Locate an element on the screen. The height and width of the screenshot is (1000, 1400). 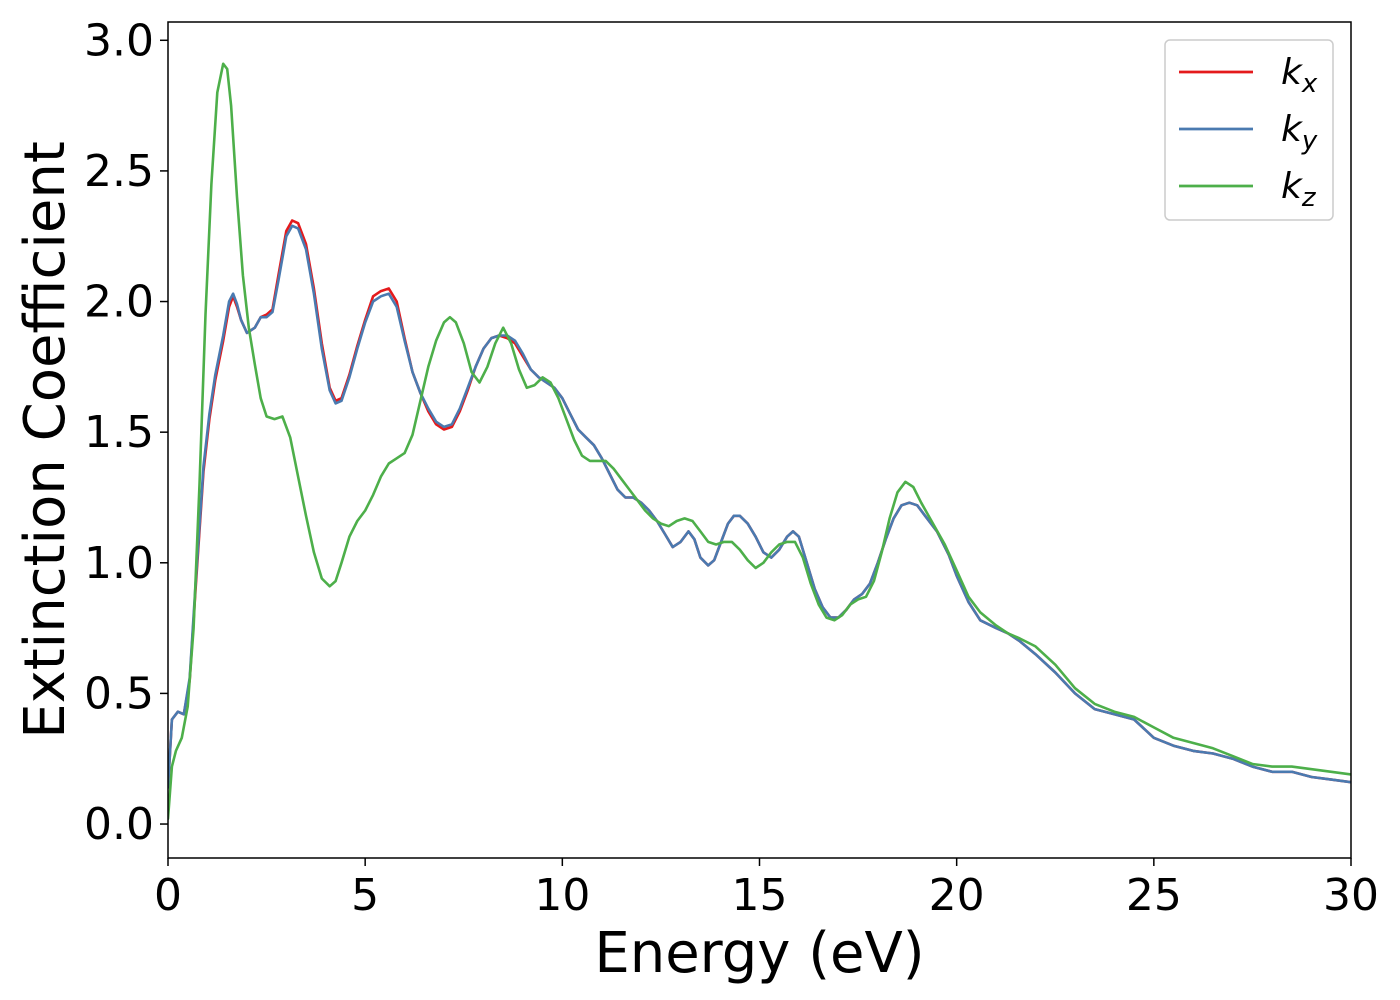
x-tick-label: 0 is located at coordinates (168, 895).